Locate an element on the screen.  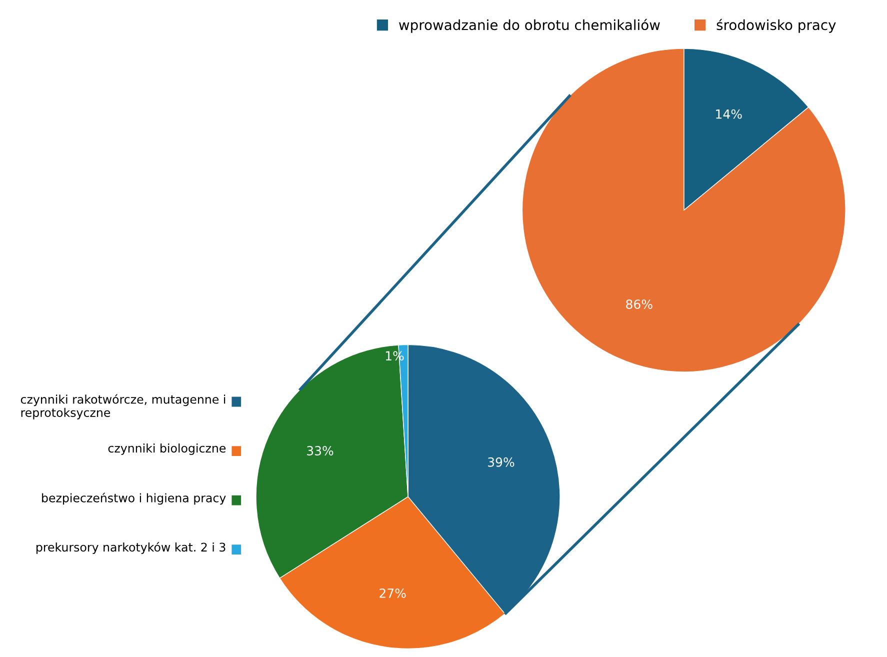
legend-label: prekursory narkotyków kat. 2 i 3 is located at coordinates (131, 548).